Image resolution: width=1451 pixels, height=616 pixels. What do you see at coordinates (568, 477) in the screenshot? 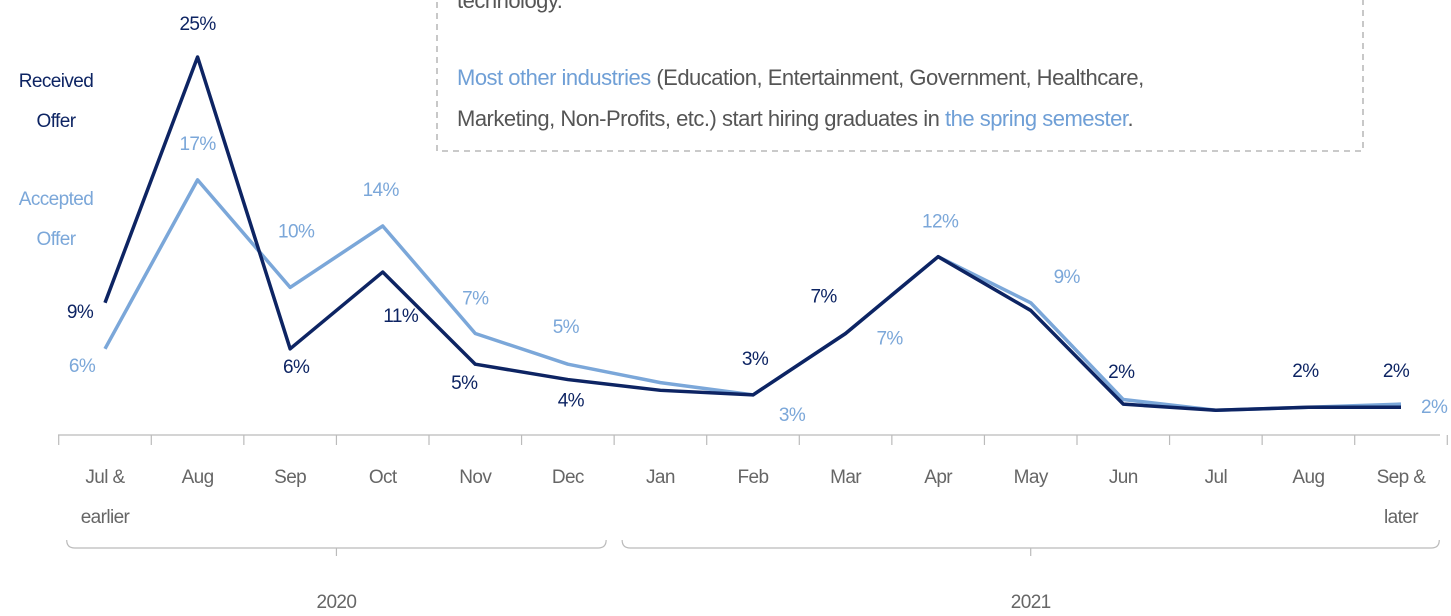
I see `x-tick-label: Dec` at bounding box center [568, 477].